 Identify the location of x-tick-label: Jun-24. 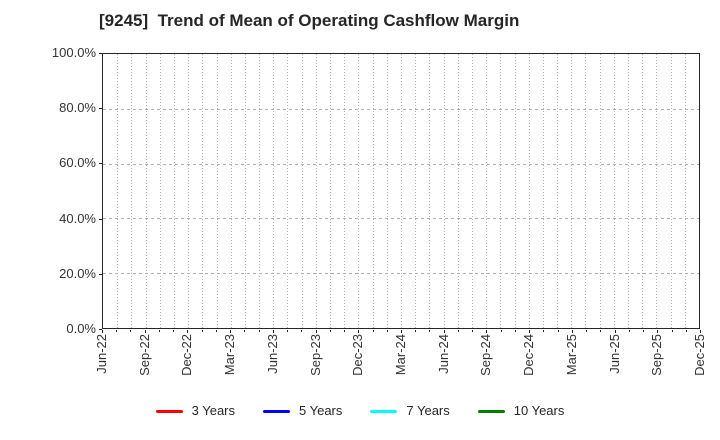
(443, 354).